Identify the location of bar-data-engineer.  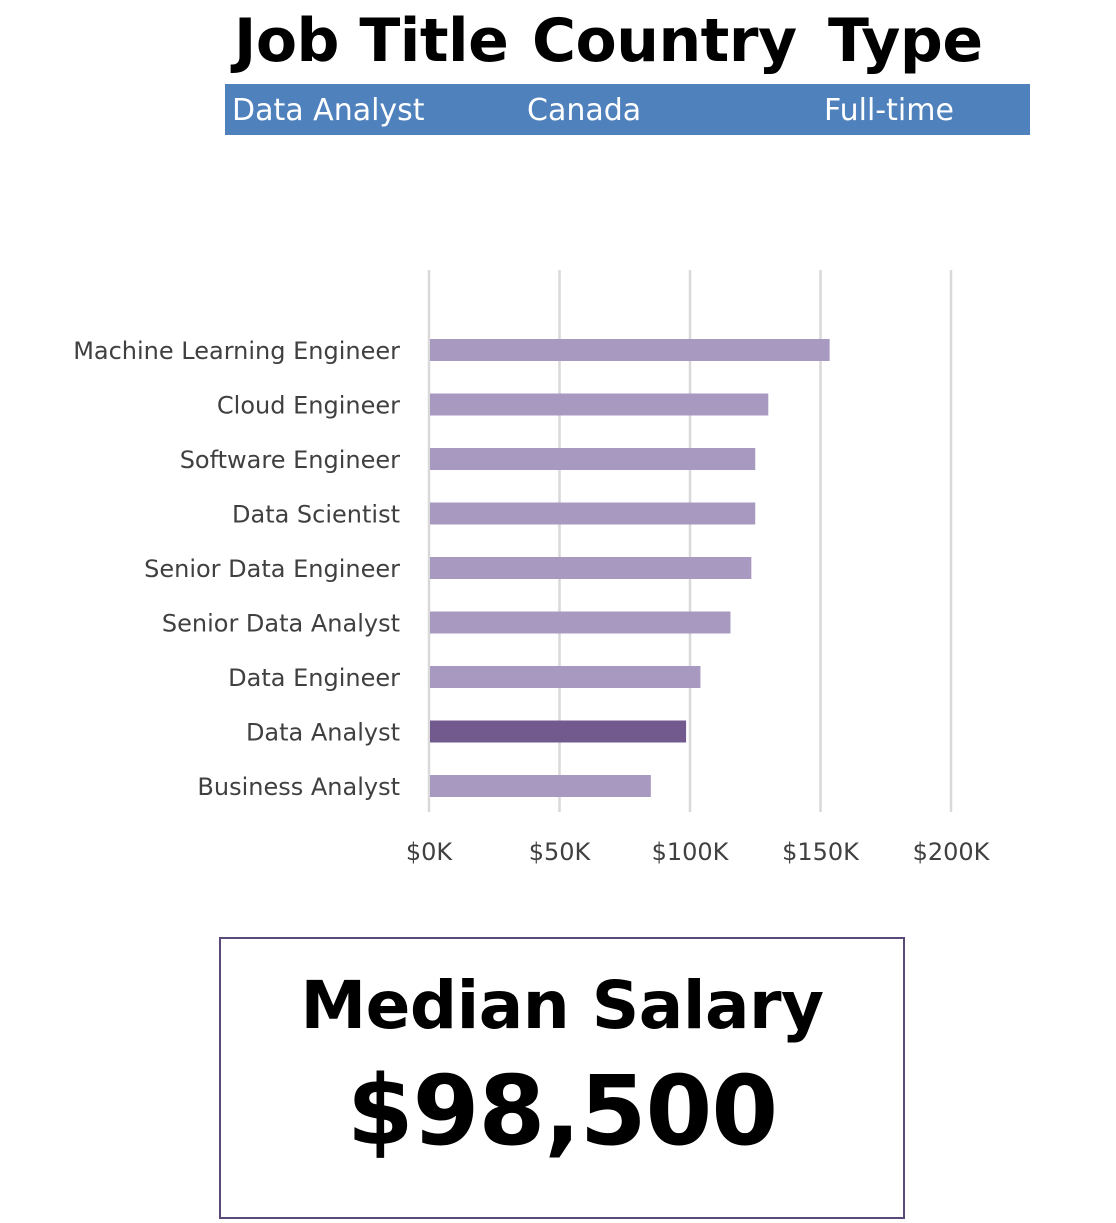
(565, 677).